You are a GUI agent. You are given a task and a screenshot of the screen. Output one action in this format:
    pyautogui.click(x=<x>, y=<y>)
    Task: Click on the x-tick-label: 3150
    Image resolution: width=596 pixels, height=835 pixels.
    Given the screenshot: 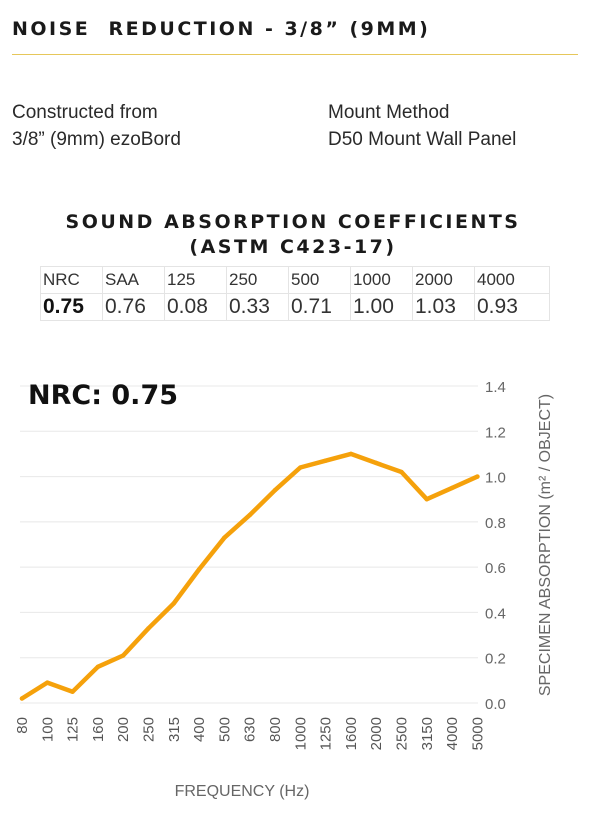 What is the action you would take?
    pyautogui.click(x=427, y=733)
    